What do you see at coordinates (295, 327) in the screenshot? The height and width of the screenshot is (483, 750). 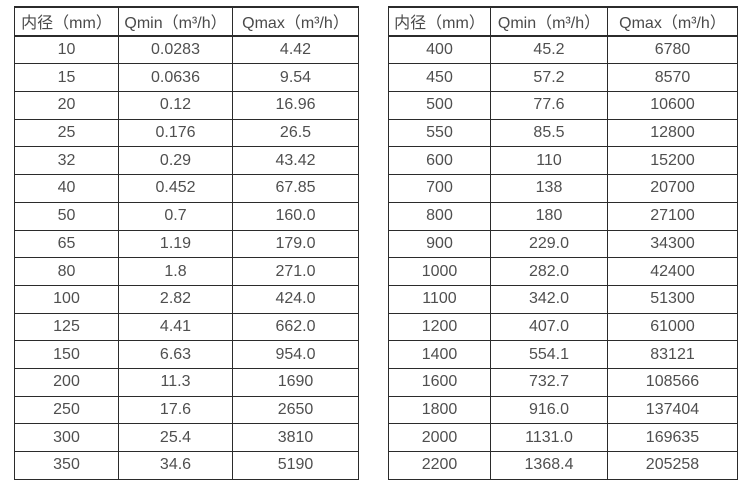 I see `table-cell: 662.0` at bounding box center [295, 327].